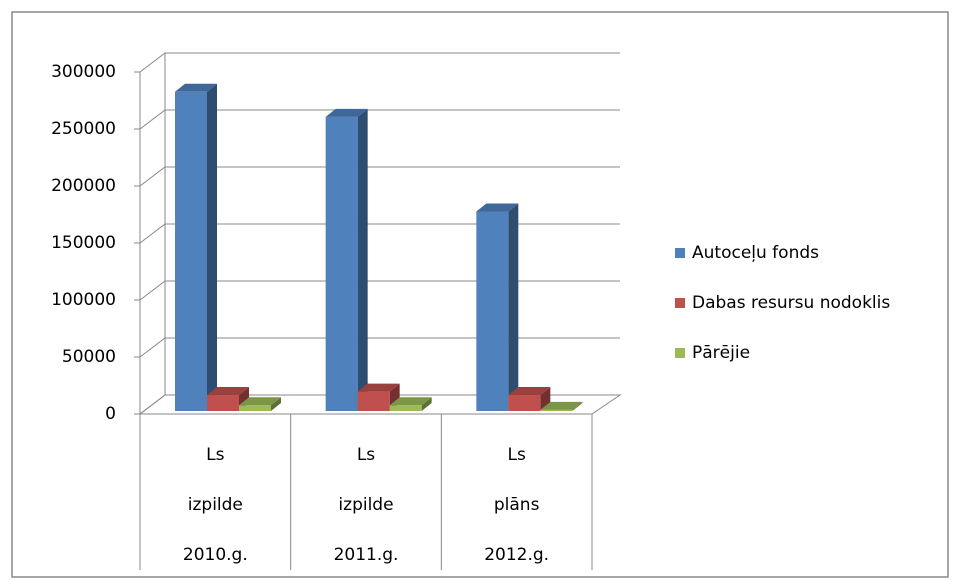 The image size is (960, 585). Describe the element at coordinates (517, 505) in the screenshot. I see `x-tick-label: plāns` at that location.